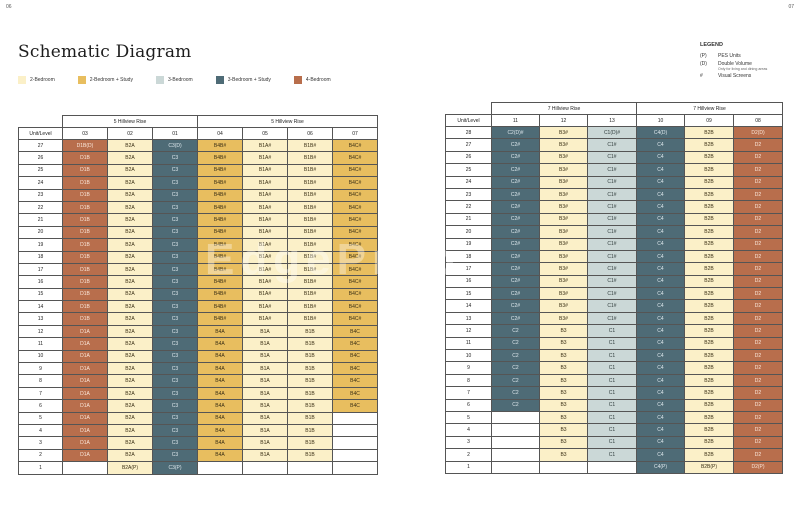  What do you see at coordinates (175, 393) in the screenshot?
I see `unit-cell: C3` at bounding box center [175, 393].